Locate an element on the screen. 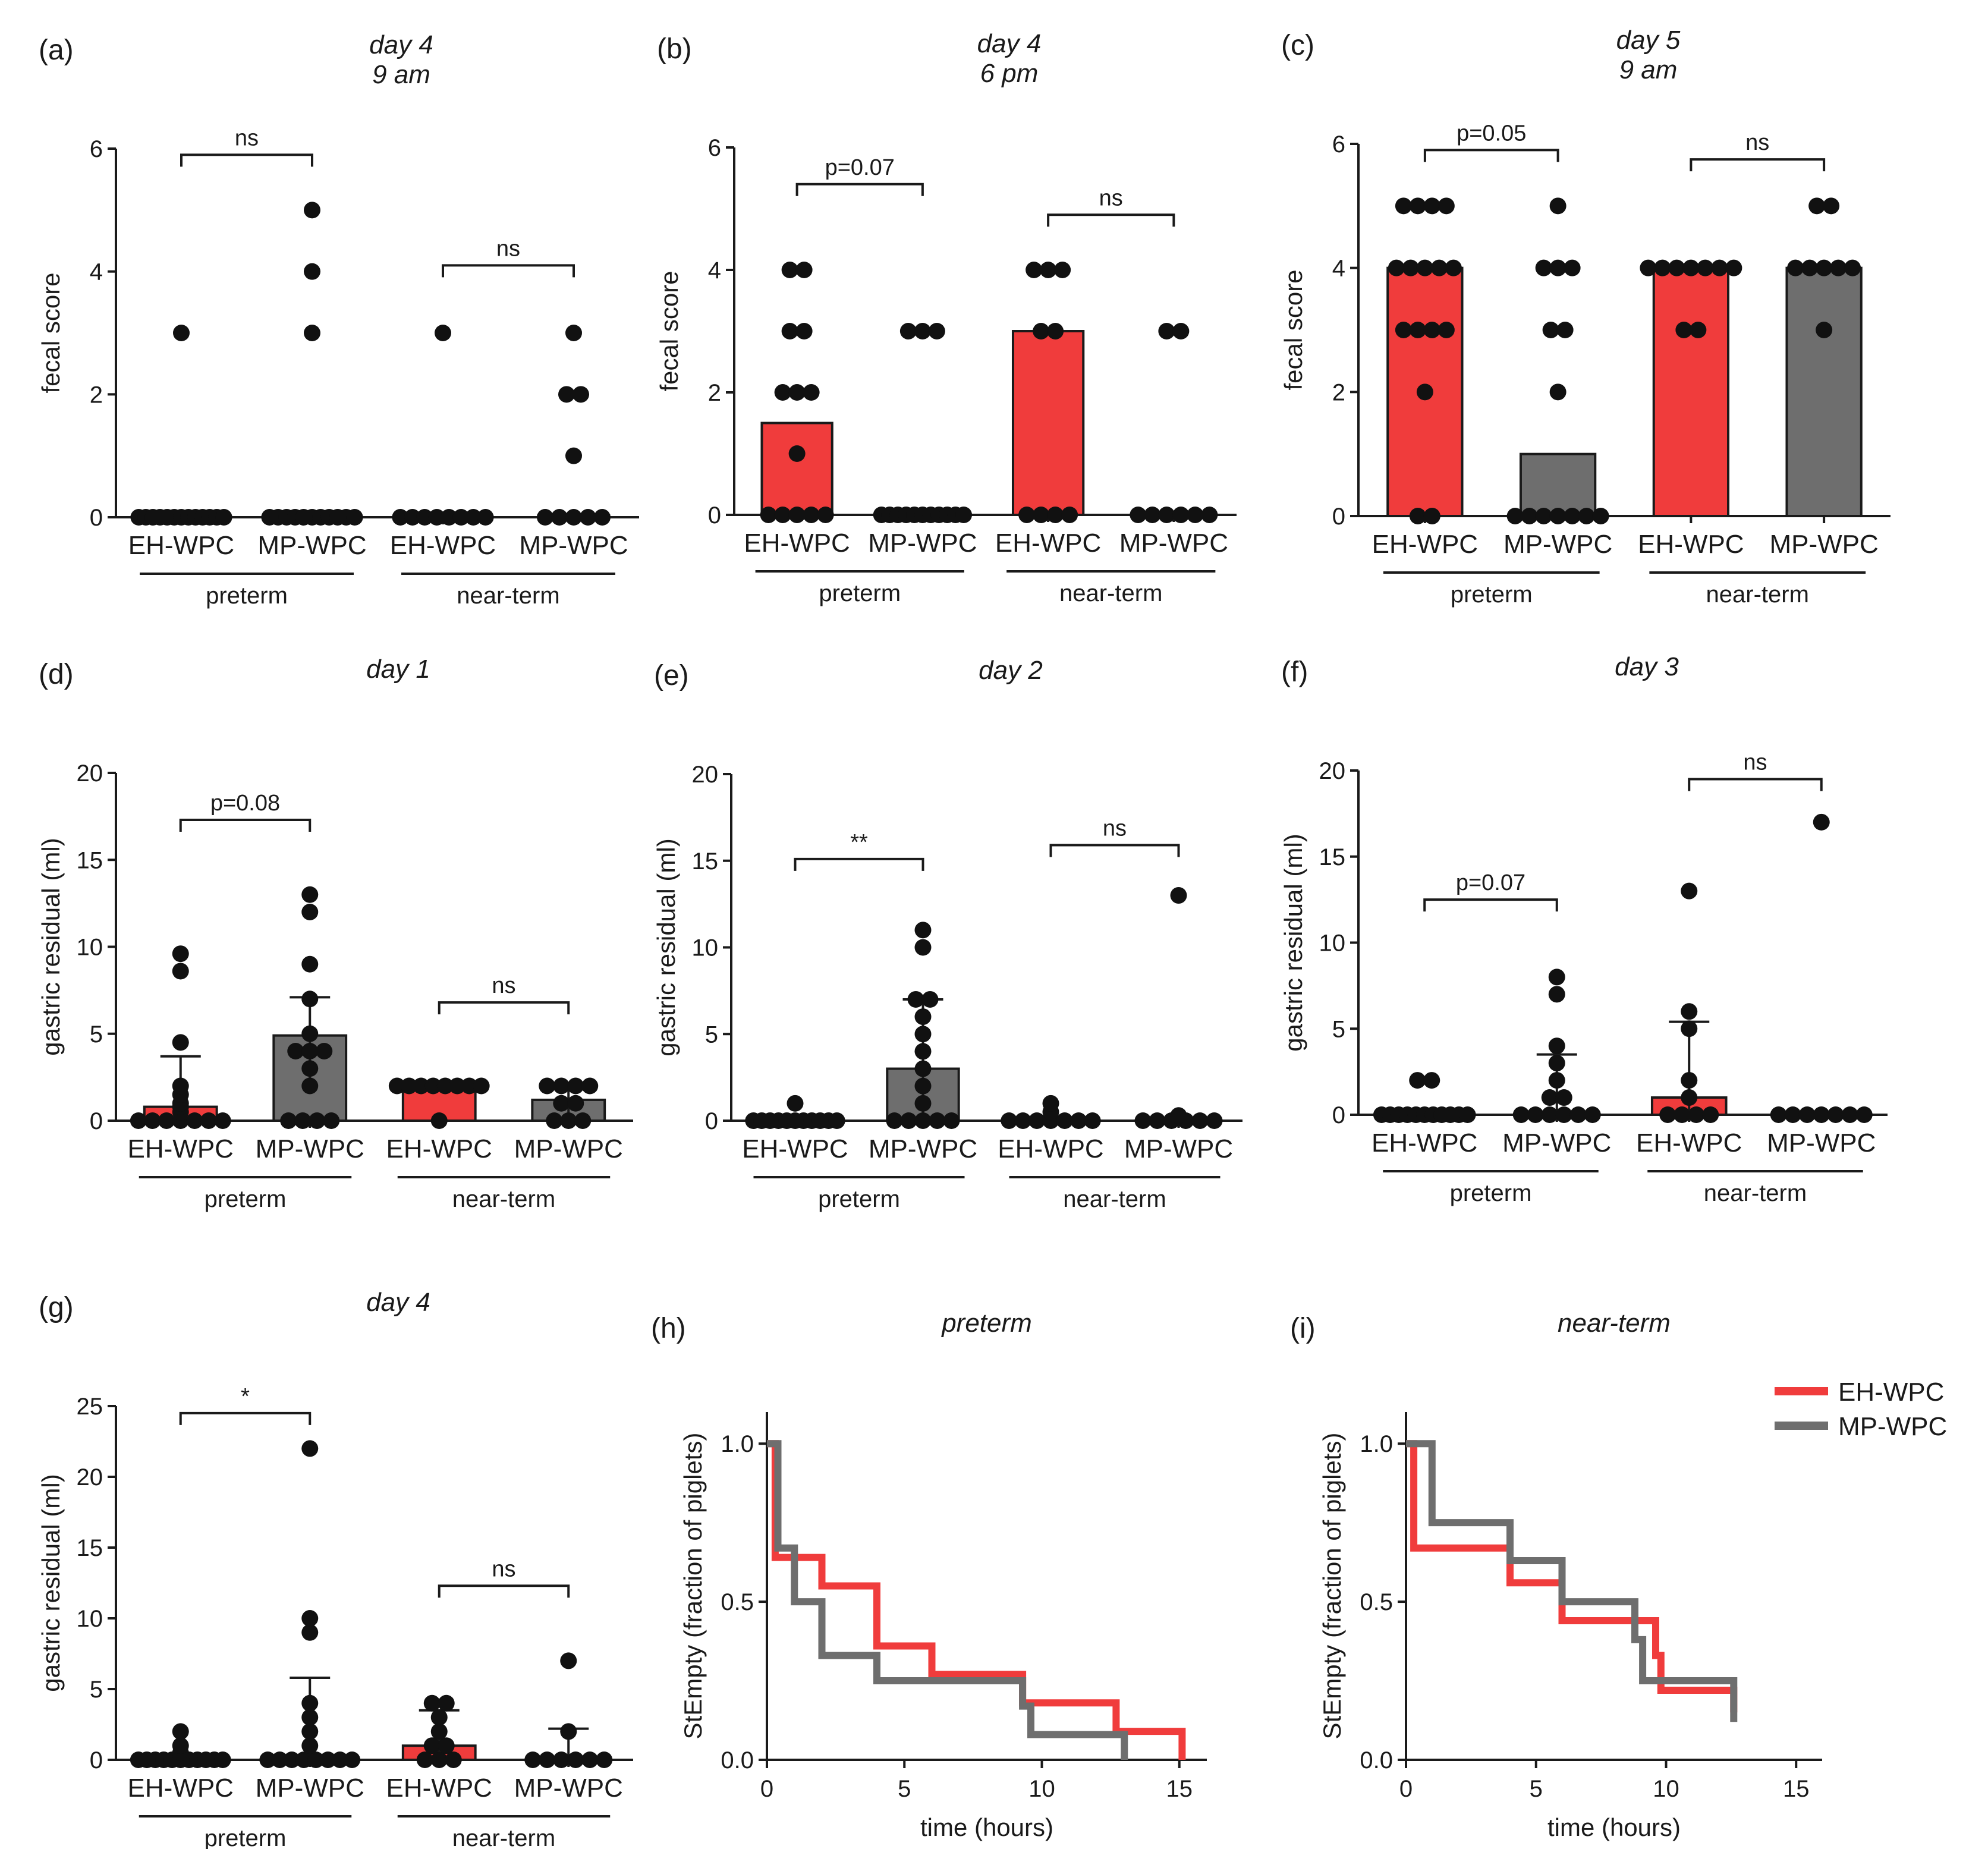  series-line-eh-wpc is located at coordinates (976, 1600).